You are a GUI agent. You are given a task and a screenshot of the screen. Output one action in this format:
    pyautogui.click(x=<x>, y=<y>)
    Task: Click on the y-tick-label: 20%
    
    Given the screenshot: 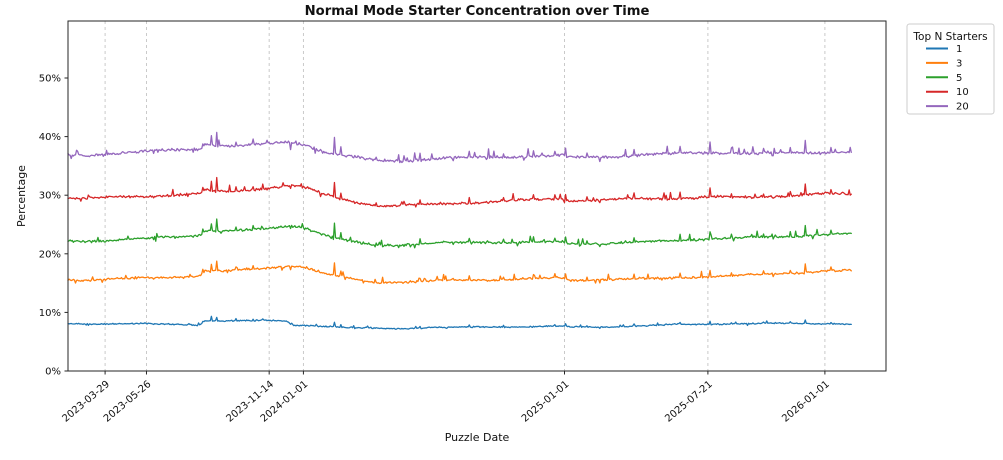 What is the action you would take?
    pyautogui.click(x=50, y=254)
    